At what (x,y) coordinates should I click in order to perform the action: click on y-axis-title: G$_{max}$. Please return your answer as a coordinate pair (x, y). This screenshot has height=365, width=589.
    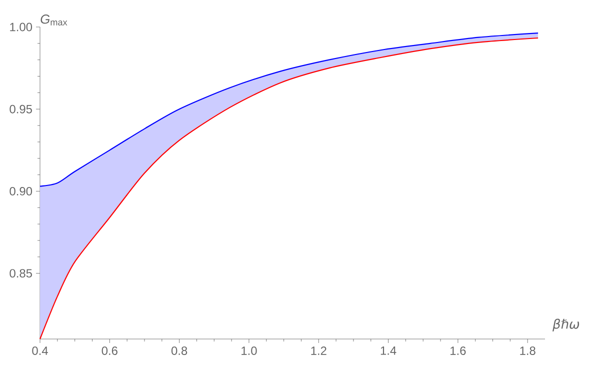
    Looking at the image, I should click on (54, 20).